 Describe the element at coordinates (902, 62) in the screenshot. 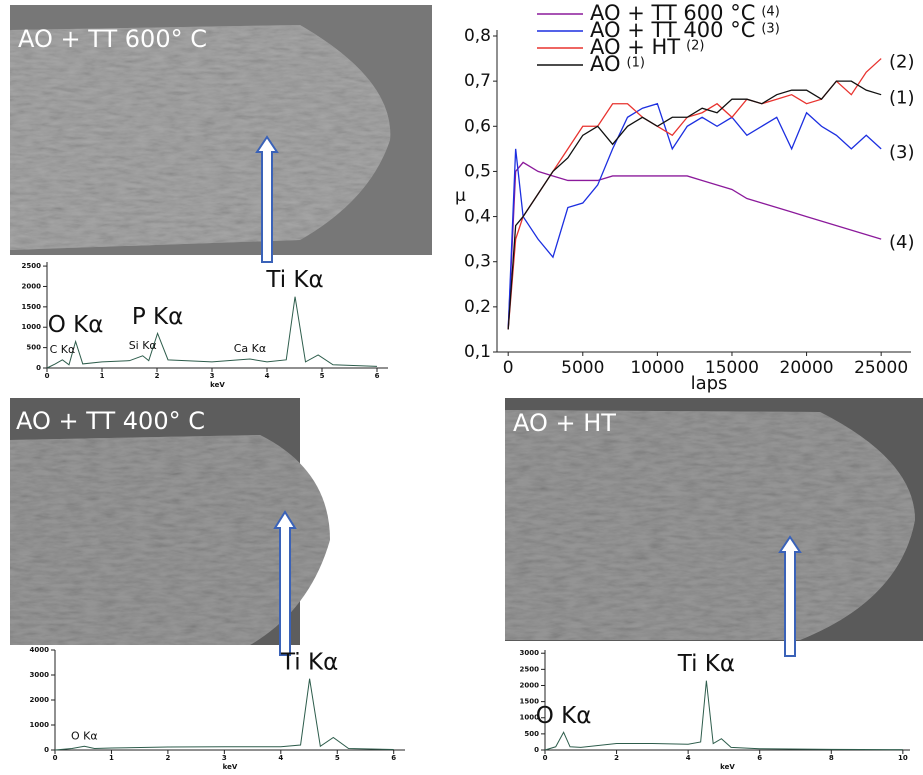

I see `series-tag: (2)` at that location.